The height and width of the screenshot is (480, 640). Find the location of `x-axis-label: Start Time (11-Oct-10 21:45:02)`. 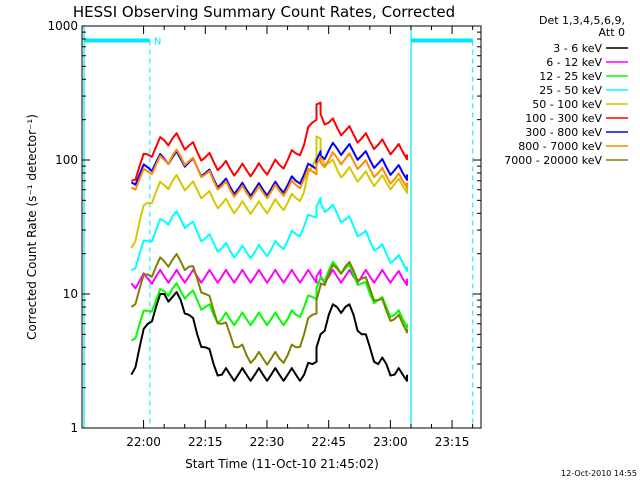

x-axis-label: Start Time (11-Oct-10 21:45:02) is located at coordinates (282, 464).